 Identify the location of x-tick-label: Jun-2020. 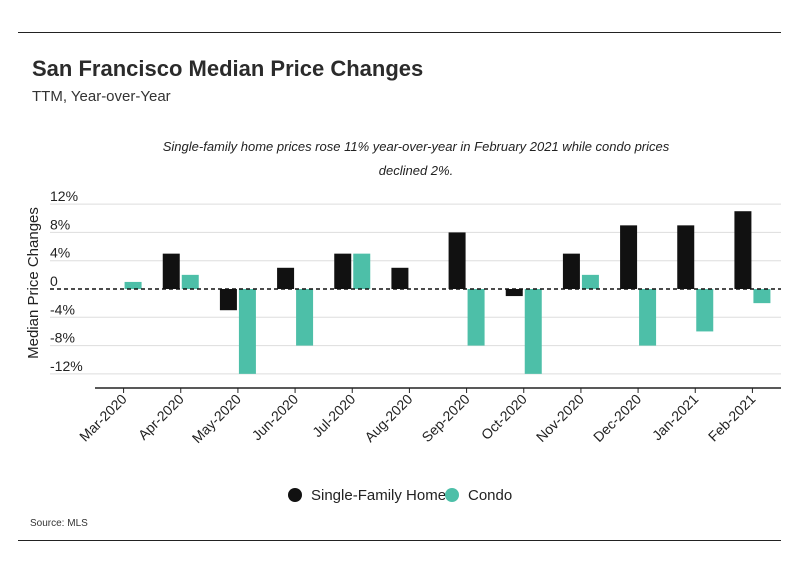
(275, 417).